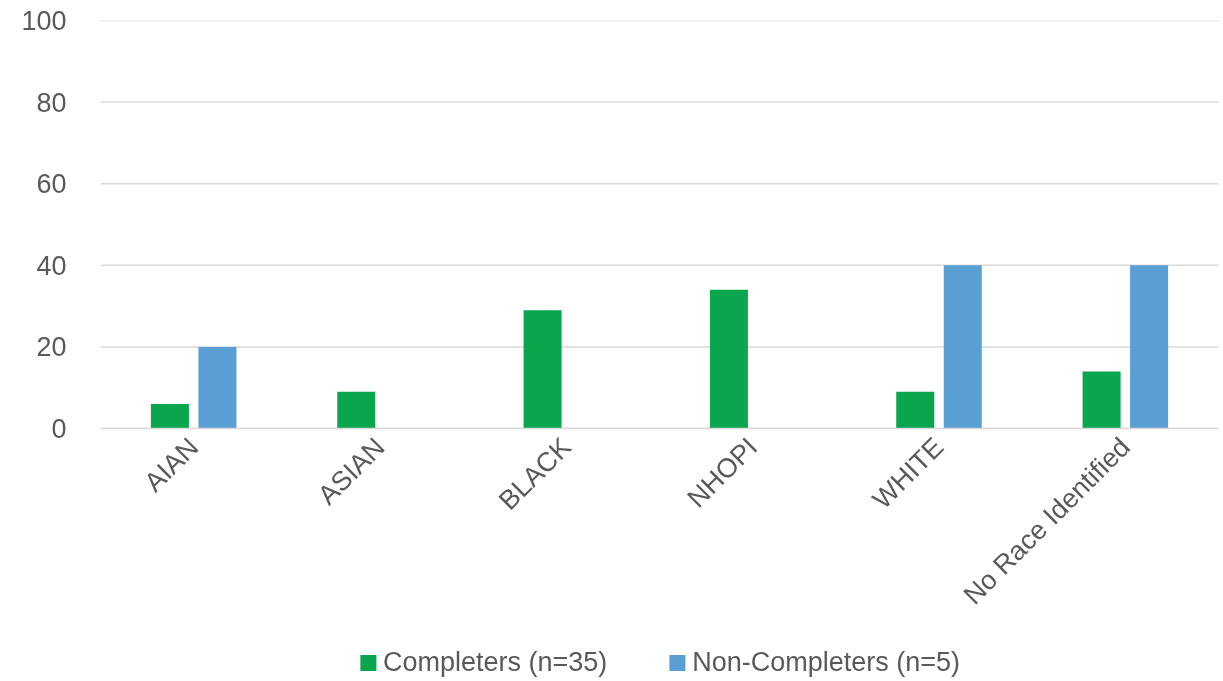 The width and height of the screenshot is (1223, 681). I want to click on y-tick-label: 100, so click(44, 21).